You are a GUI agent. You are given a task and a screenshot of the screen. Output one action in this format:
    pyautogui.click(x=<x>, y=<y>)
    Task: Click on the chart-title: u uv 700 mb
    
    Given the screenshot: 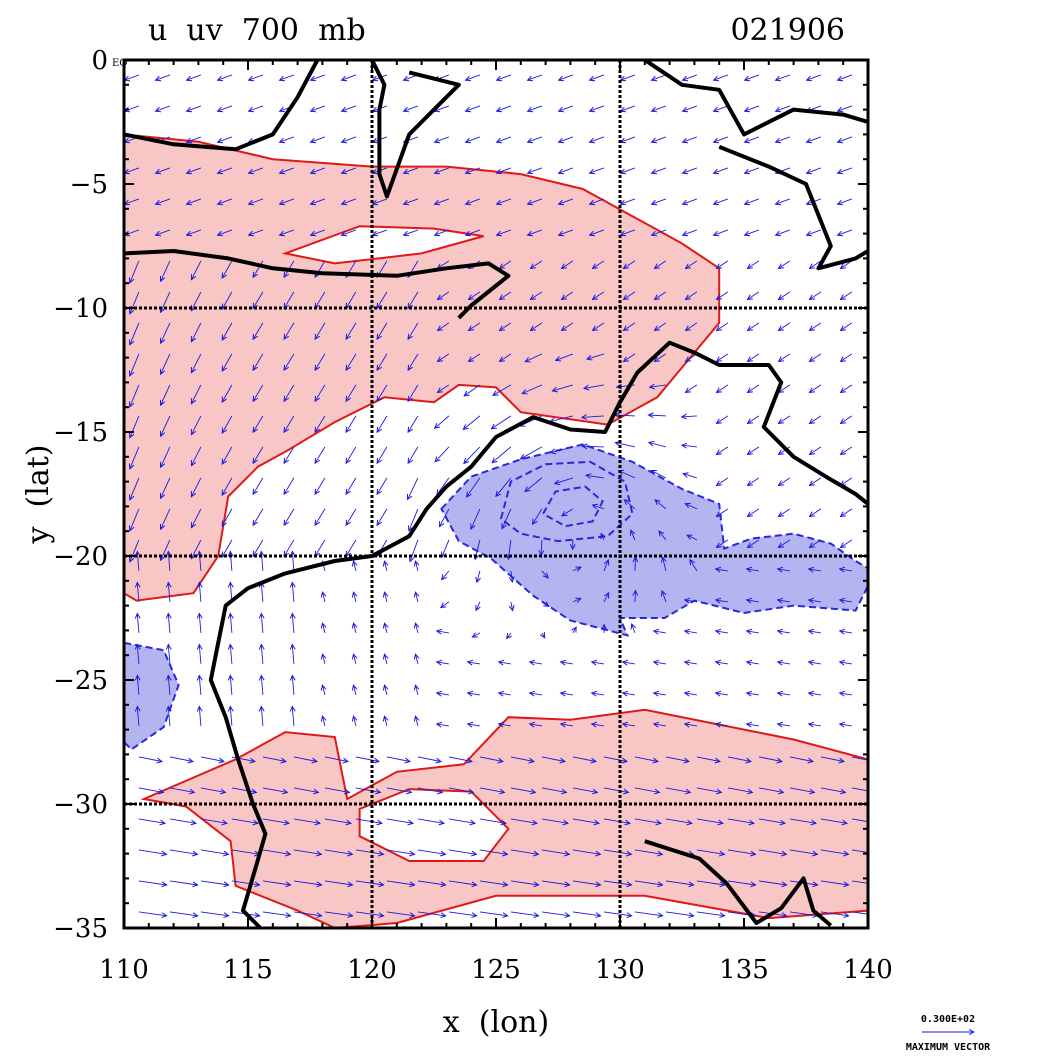 What is the action you would take?
    pyautogui.click(x=257, y=30)
    